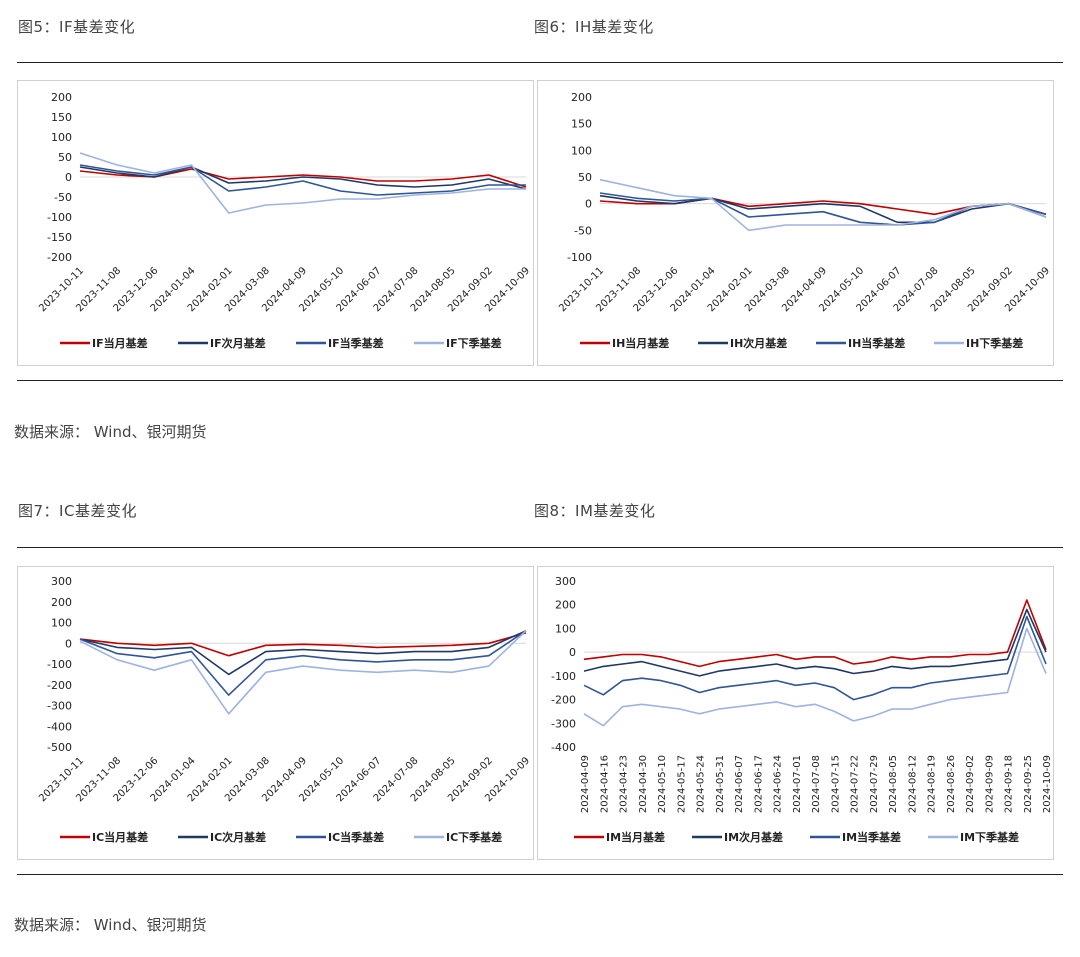  I want to click on x-tick-label: 2024-07-15, so click(835, 784).